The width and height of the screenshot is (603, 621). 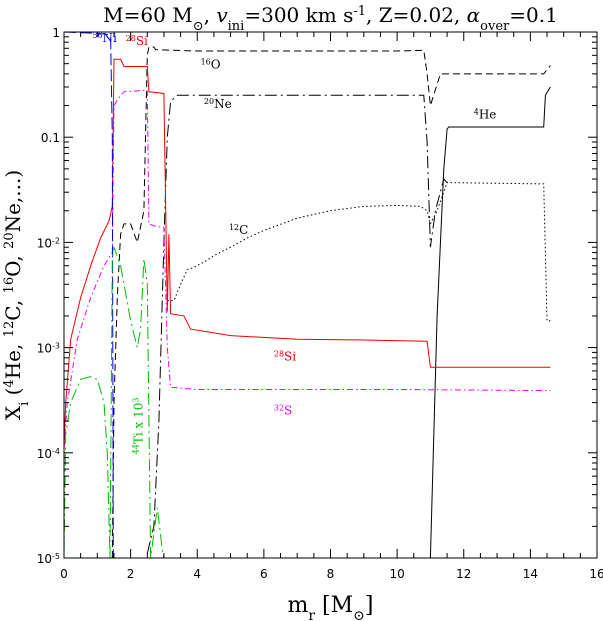 I want to click on ni56-label: 56Ni, so click(x=104, y=38).